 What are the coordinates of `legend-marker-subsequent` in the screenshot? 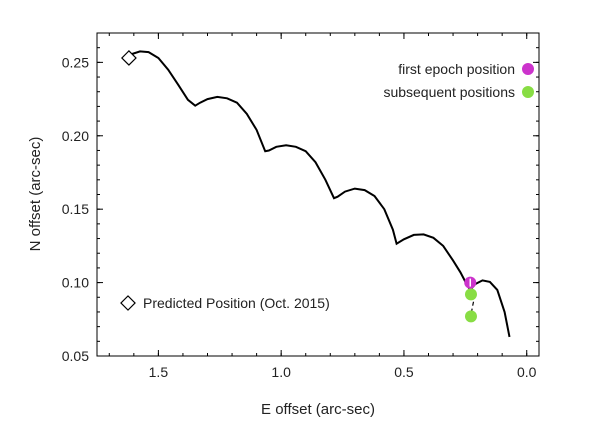 It's located at (528, 92).